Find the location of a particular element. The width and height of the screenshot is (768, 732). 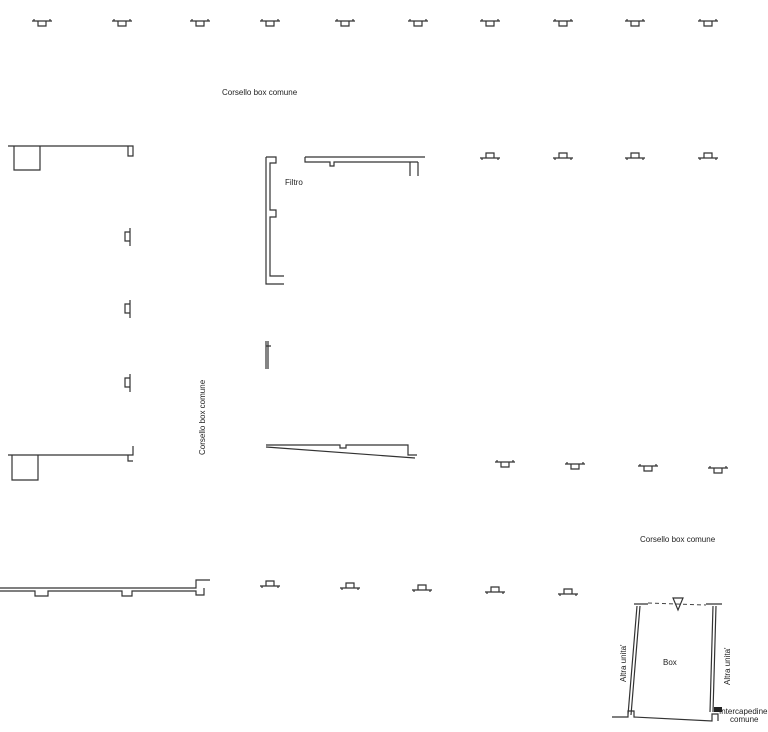

column-left is located at coordinates (127, 310).